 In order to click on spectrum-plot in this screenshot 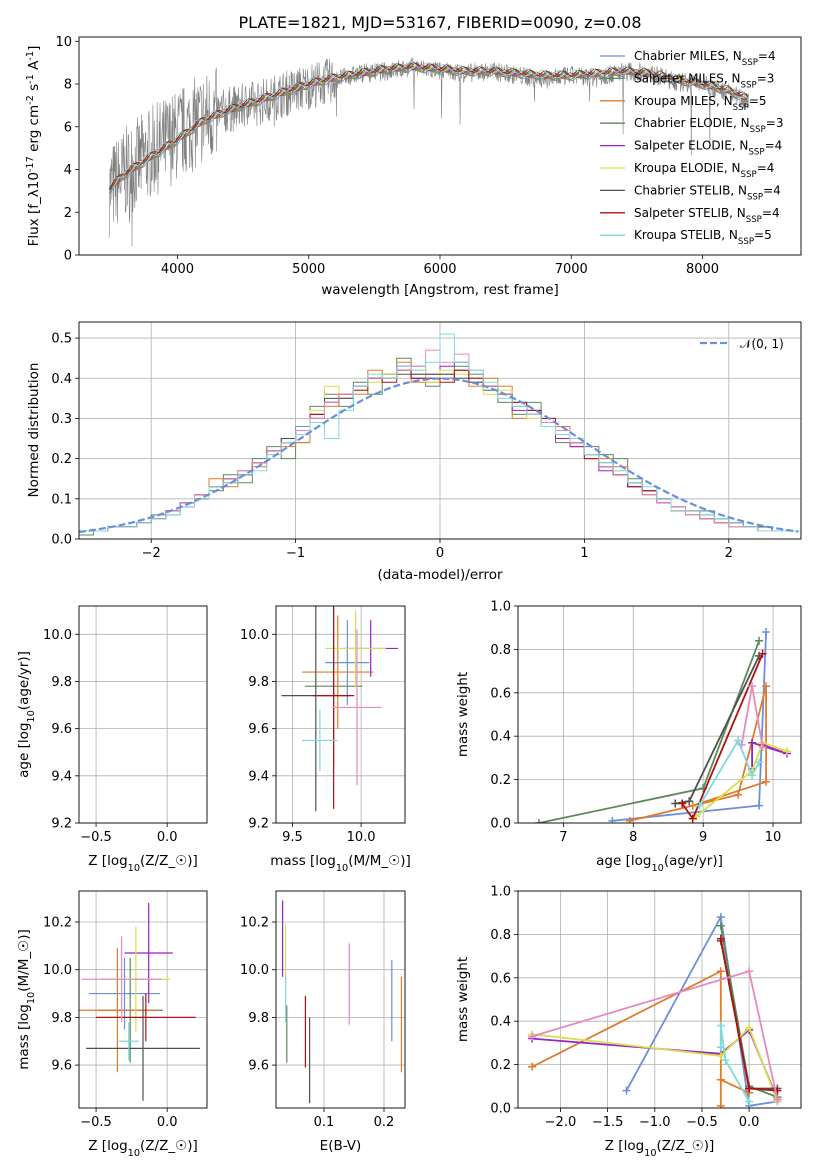, I will do `click(428, 152)`.